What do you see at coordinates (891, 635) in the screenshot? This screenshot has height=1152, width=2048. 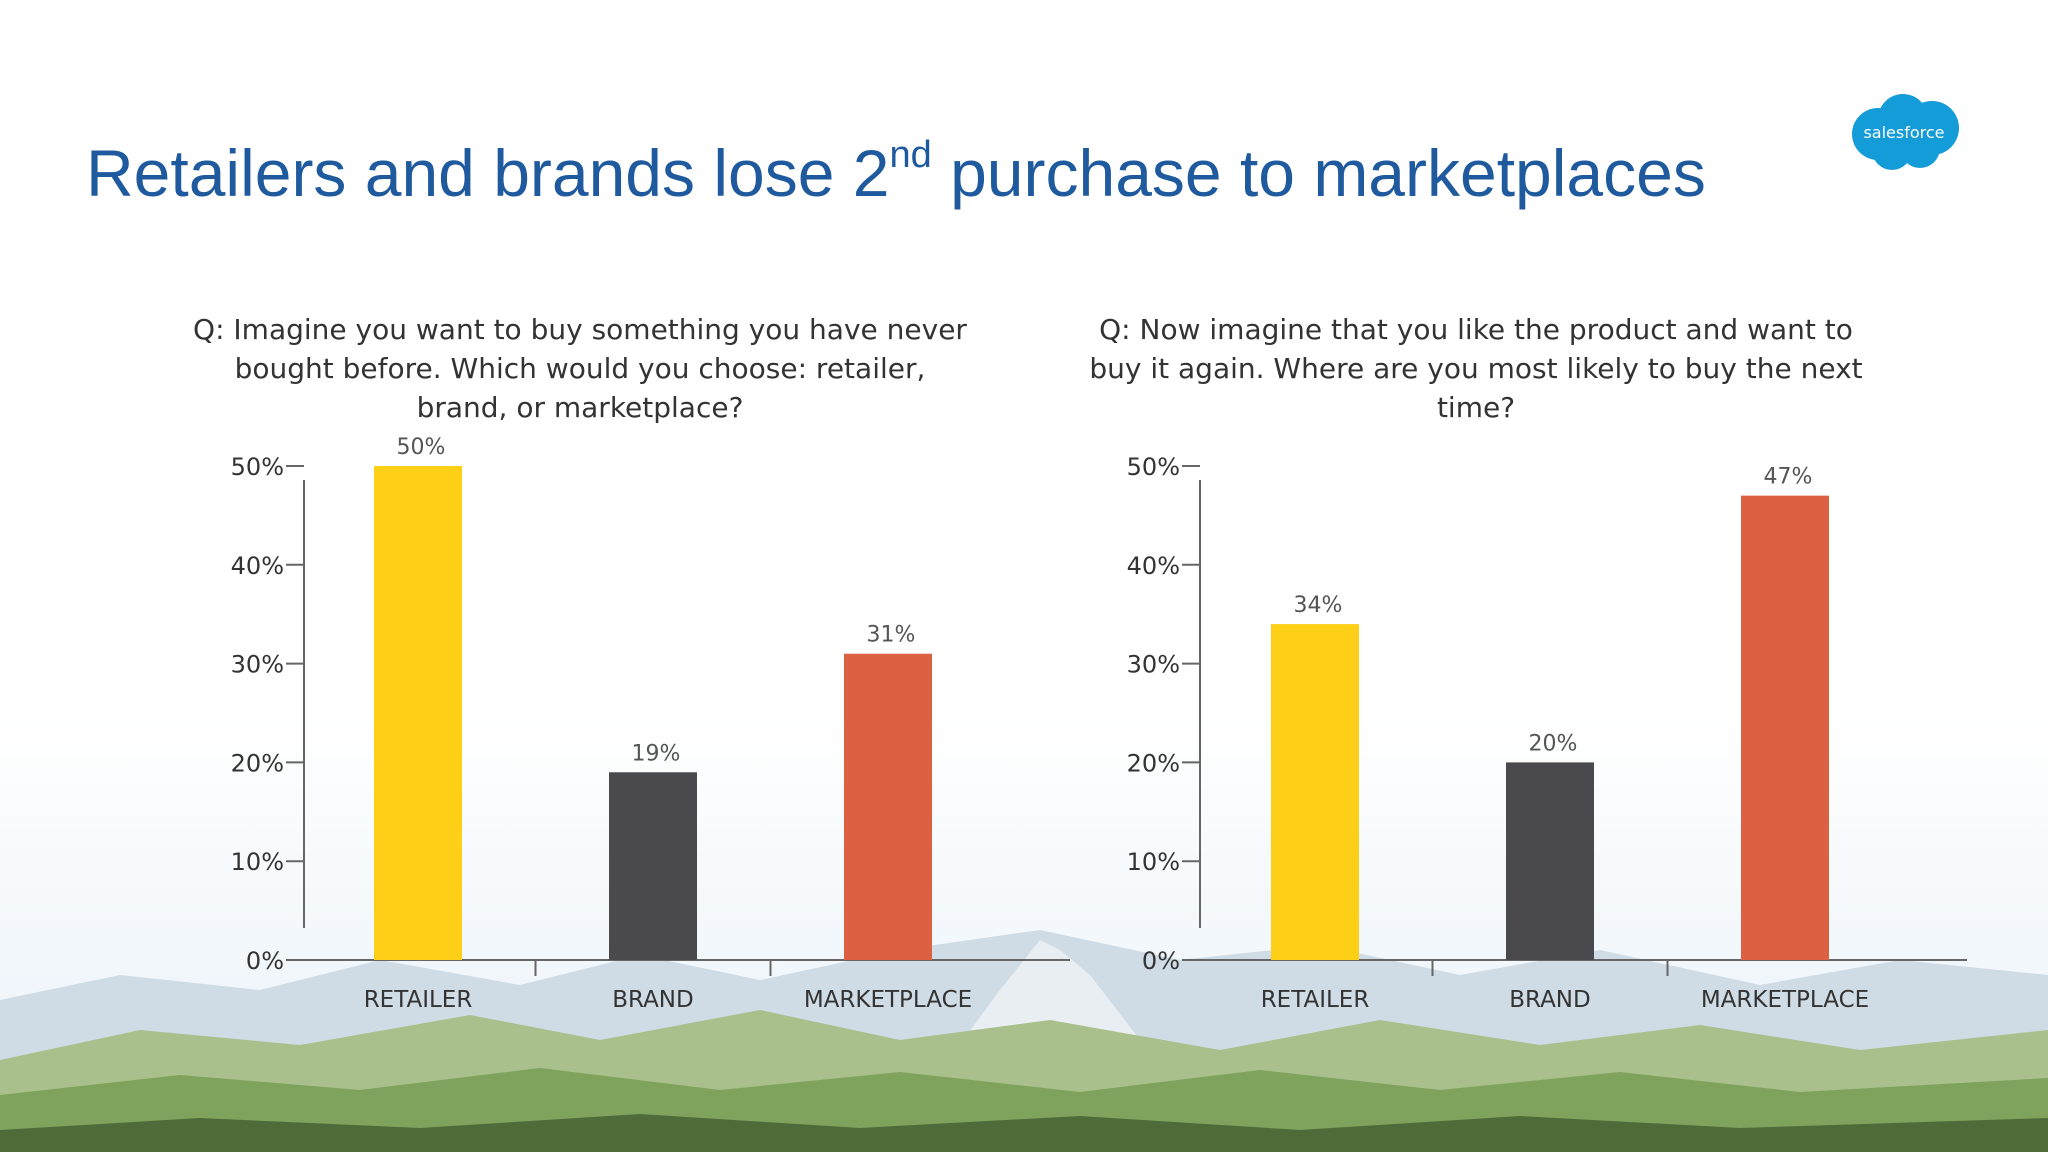 I see `data-label: 31%` at bounding box center [891, 635].